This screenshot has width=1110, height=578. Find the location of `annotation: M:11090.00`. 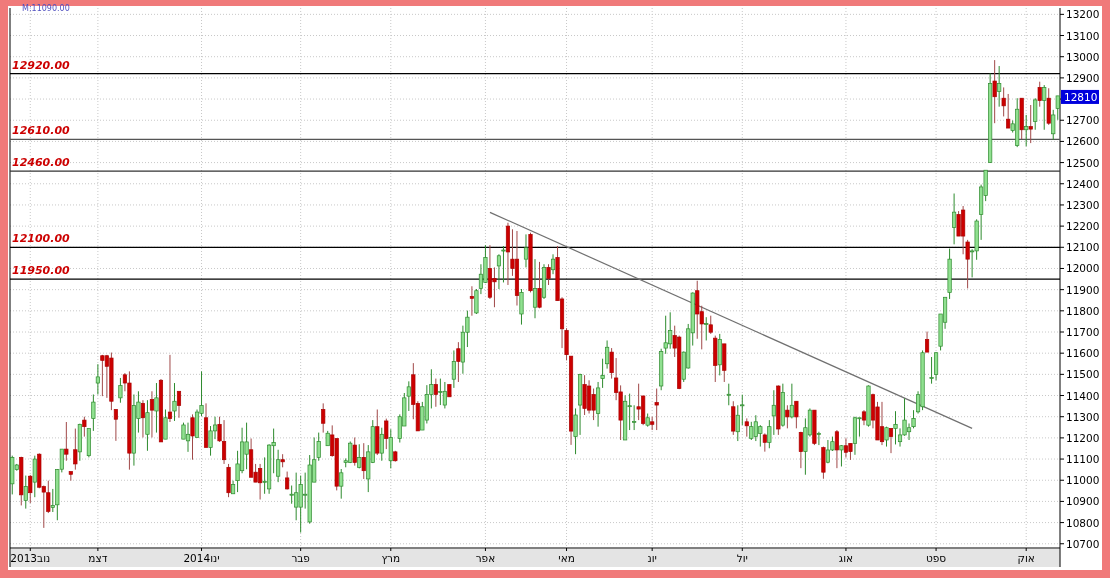

annotation: M:11090.00 is located at coordinates (46, 8).